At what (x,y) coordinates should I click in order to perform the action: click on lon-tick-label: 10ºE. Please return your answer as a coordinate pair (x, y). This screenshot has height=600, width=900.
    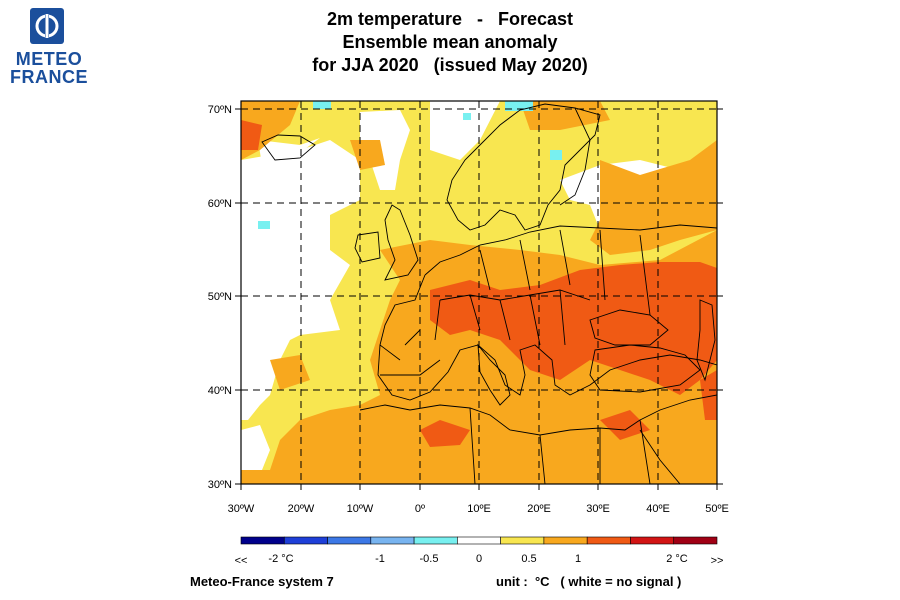
    Looking at the image, I should click on (479, 509).